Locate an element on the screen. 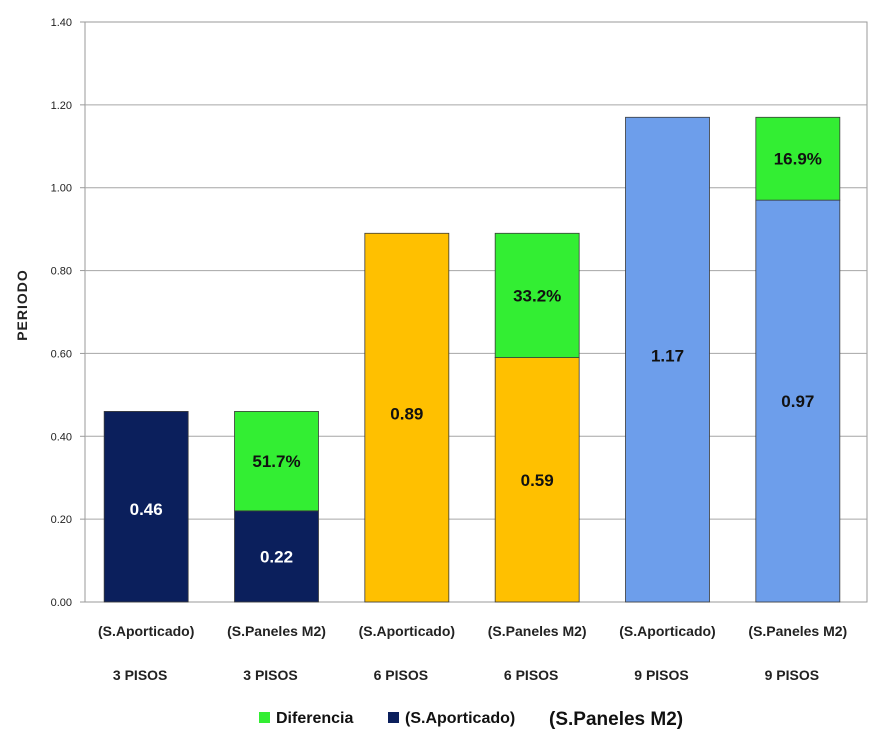  y-tick-label: 1.20 is located at coordinates (61, 106).